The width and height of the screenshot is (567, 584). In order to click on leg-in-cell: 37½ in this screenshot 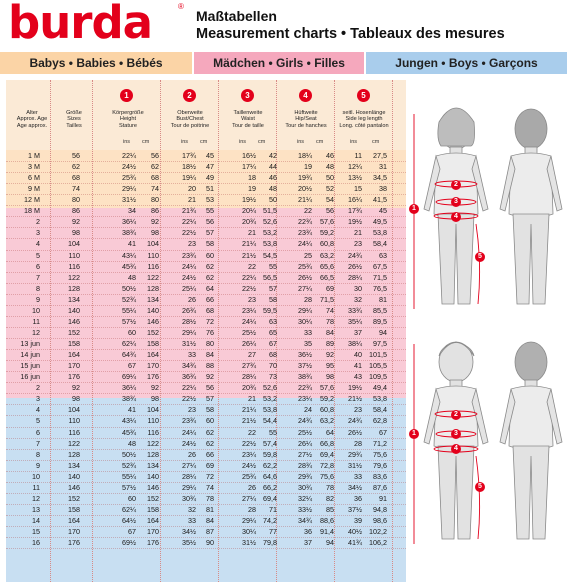, I will do `click(355, 509)`.